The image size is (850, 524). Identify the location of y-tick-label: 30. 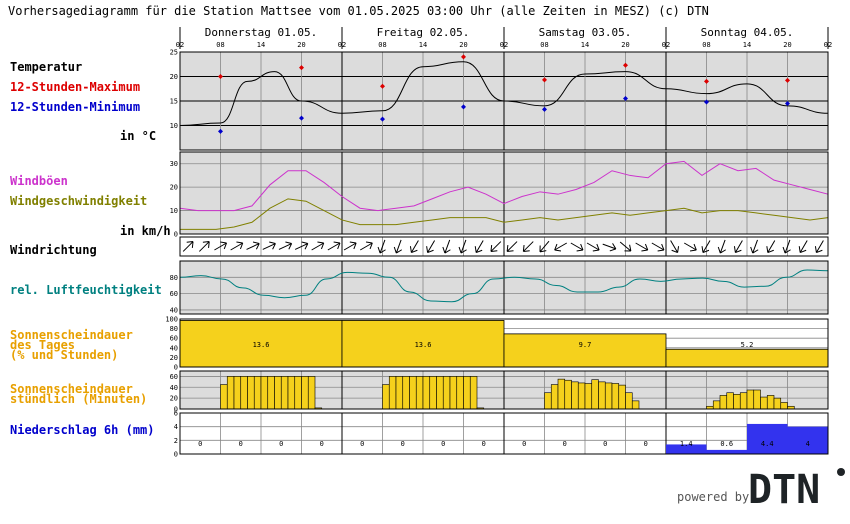
(174, 164).